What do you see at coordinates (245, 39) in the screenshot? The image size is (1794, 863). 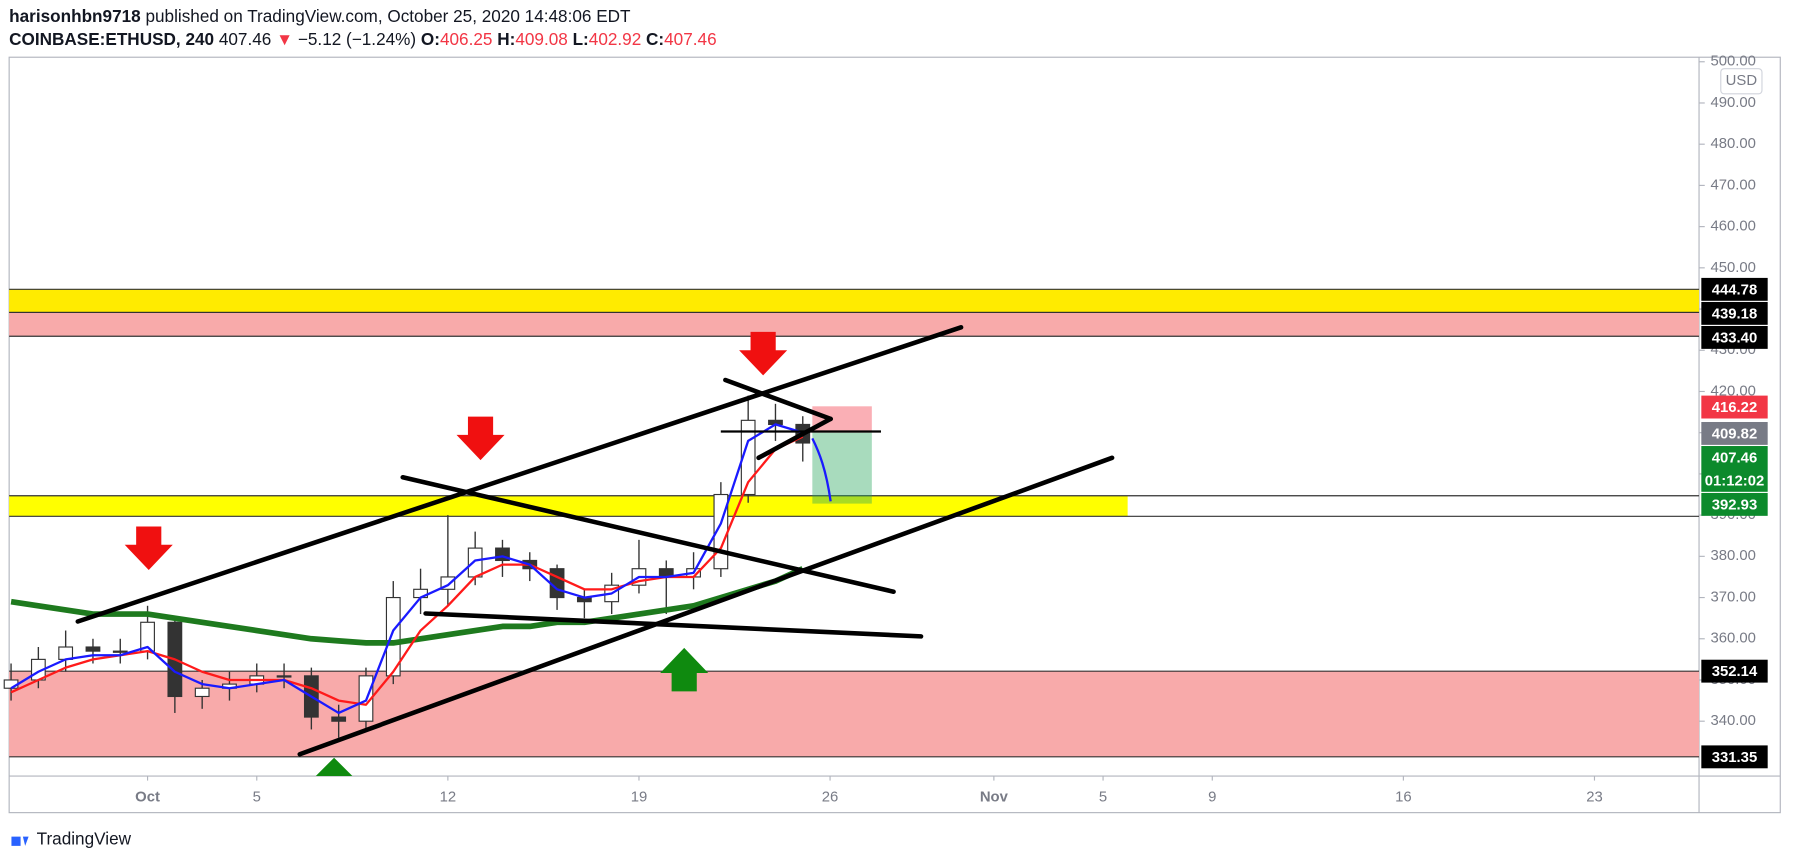 I see `last-price: 407.46` at bounding box center [245, 39].